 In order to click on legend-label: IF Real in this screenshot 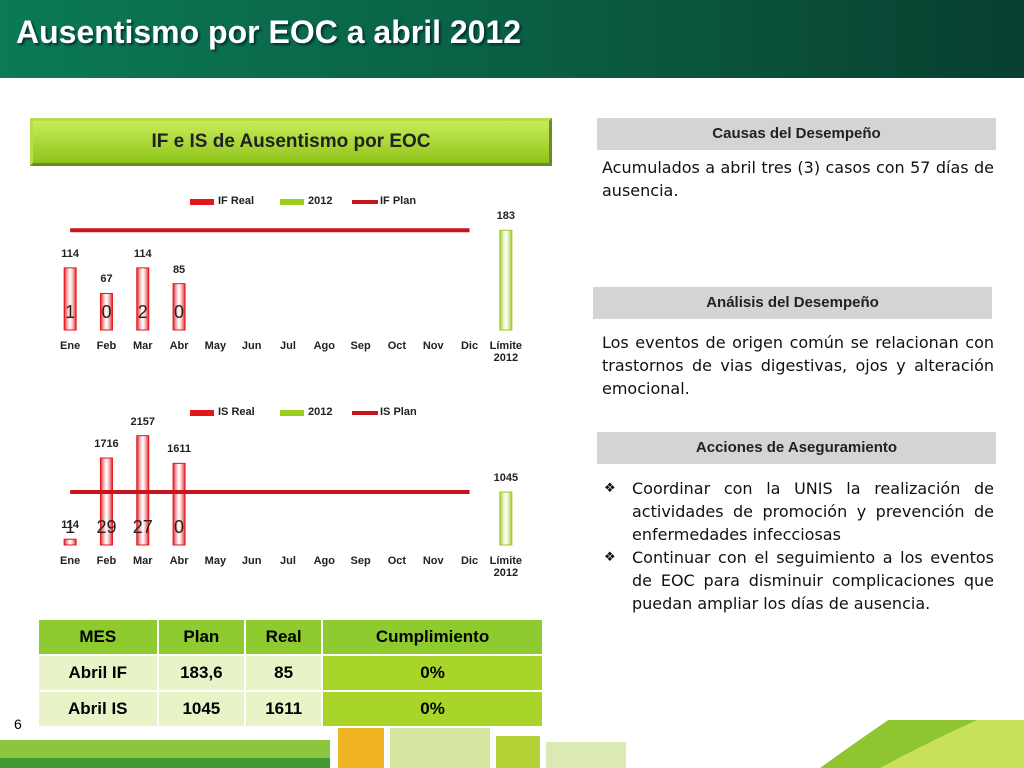, I will do `click(236, 201)`.